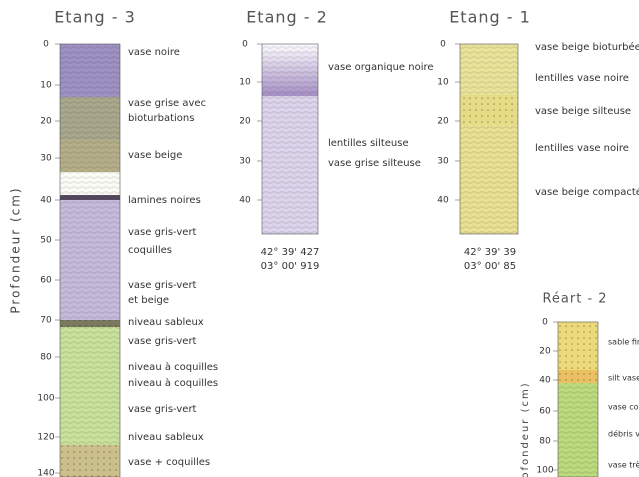 The image size is (639, 477). What do you see at coordinates (46, 241) in the screenshot?
I see `depth-tick-label: 50` at bounding box center [46, 241].